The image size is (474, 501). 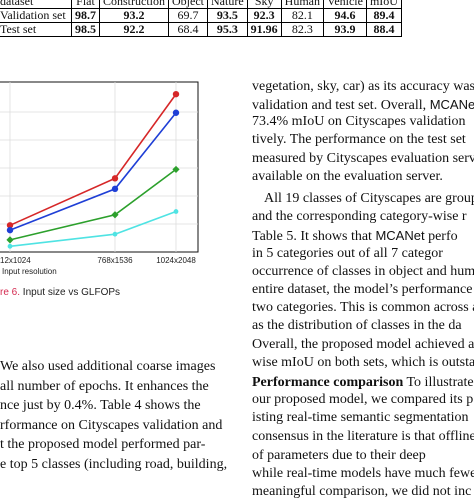 What do you see at coordinates (344, 15) in the screenshot?
I see `table-cell: 94.6` at bounding box center [344, 15].